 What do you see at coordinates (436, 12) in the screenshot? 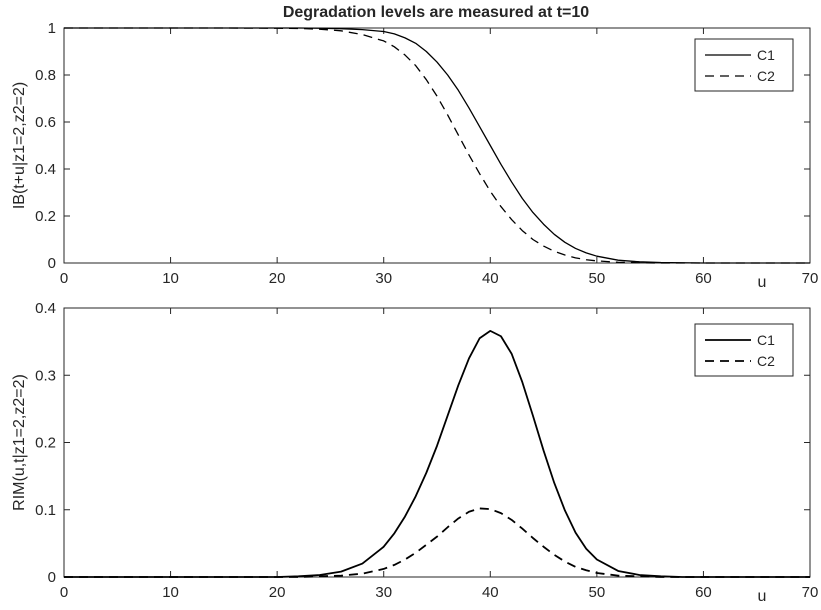
I see `figure-title: Degradation levels are measured at t=10` at bounding box center [436, 12].